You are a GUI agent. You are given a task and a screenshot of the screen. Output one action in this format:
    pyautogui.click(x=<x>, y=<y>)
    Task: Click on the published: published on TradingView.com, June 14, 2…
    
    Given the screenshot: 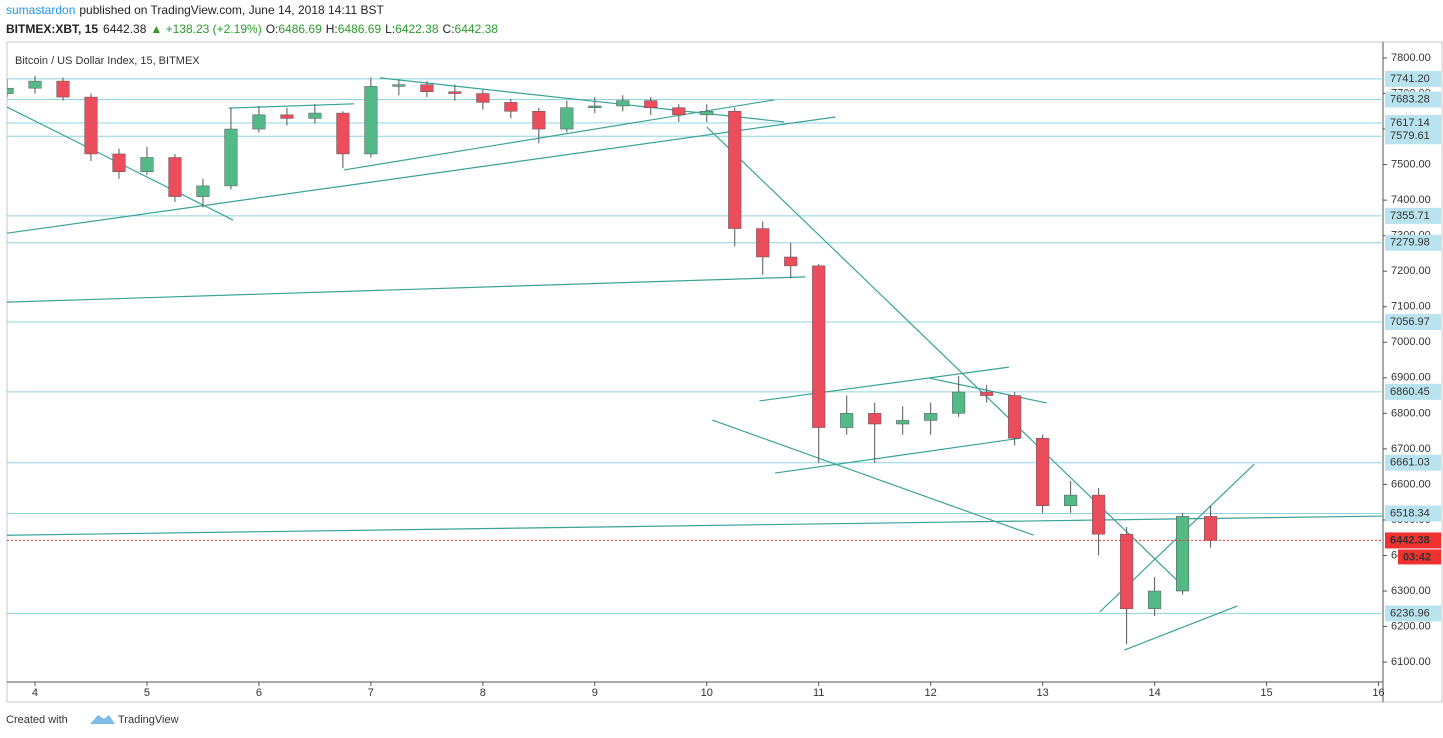 What is the action you would take?
    pyautogui.click(x=231, y=10)
    